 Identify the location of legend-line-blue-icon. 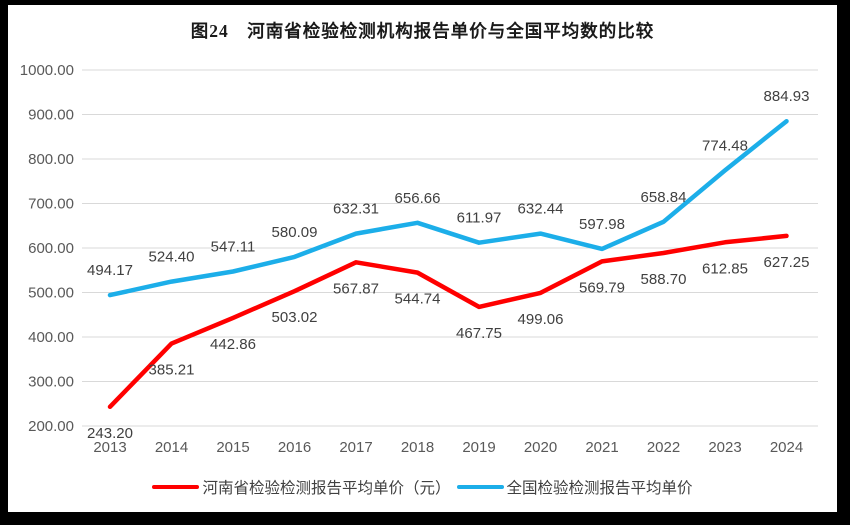
(480, 487).